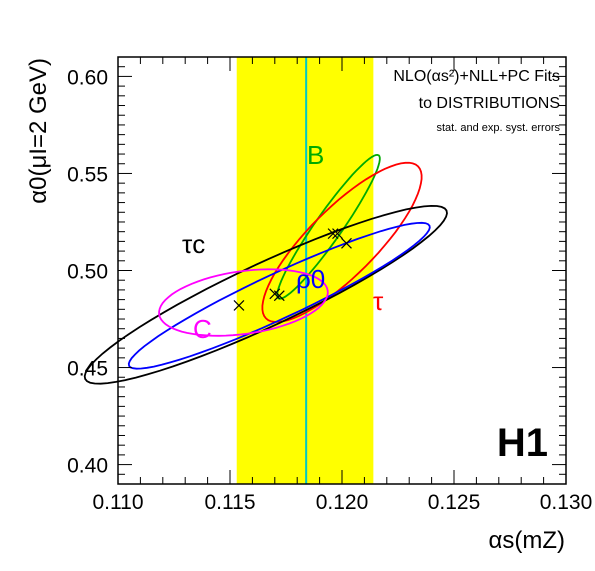 The height and width of the screenshot is (571, 595). Describe the element at coordinates (118, 502) in the screenshot. I see `x-tick-label: 0.110` at that location.